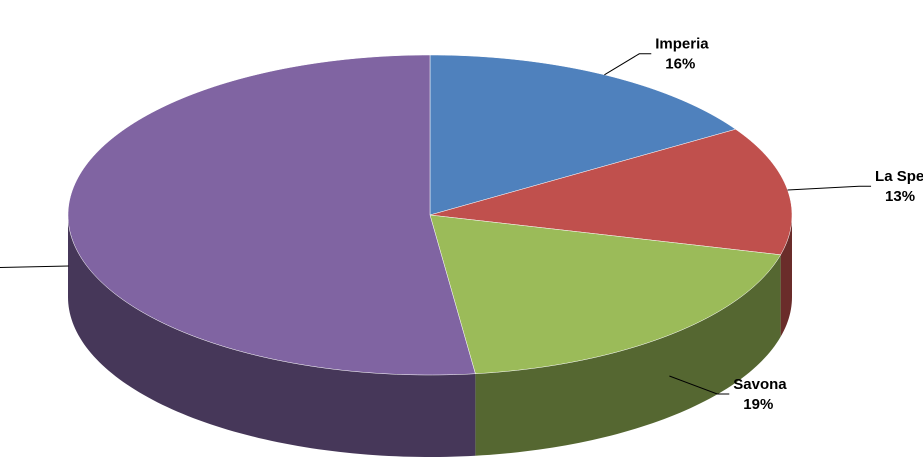 The image size is (923, 474). Describe the element at coordinates (760, 384) in the screenshot. I see `slice-label: Savona` at that location.